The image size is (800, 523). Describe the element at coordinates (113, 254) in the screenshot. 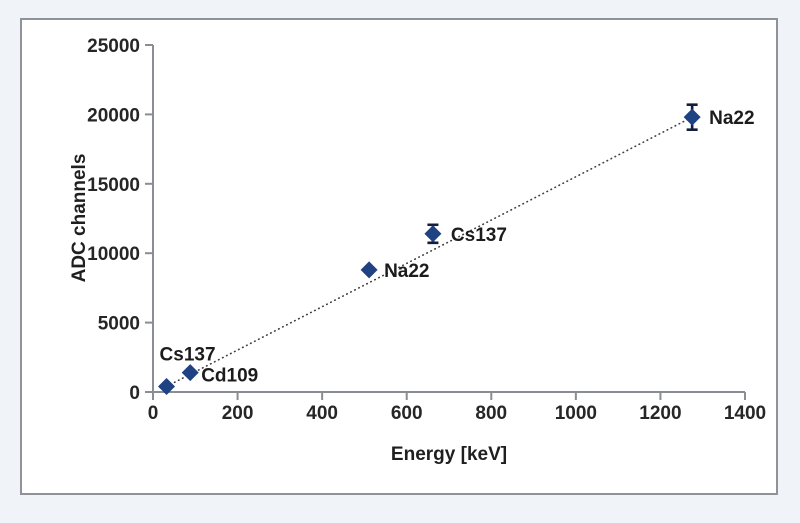

I see `y-tick-label: 10000` at that location.